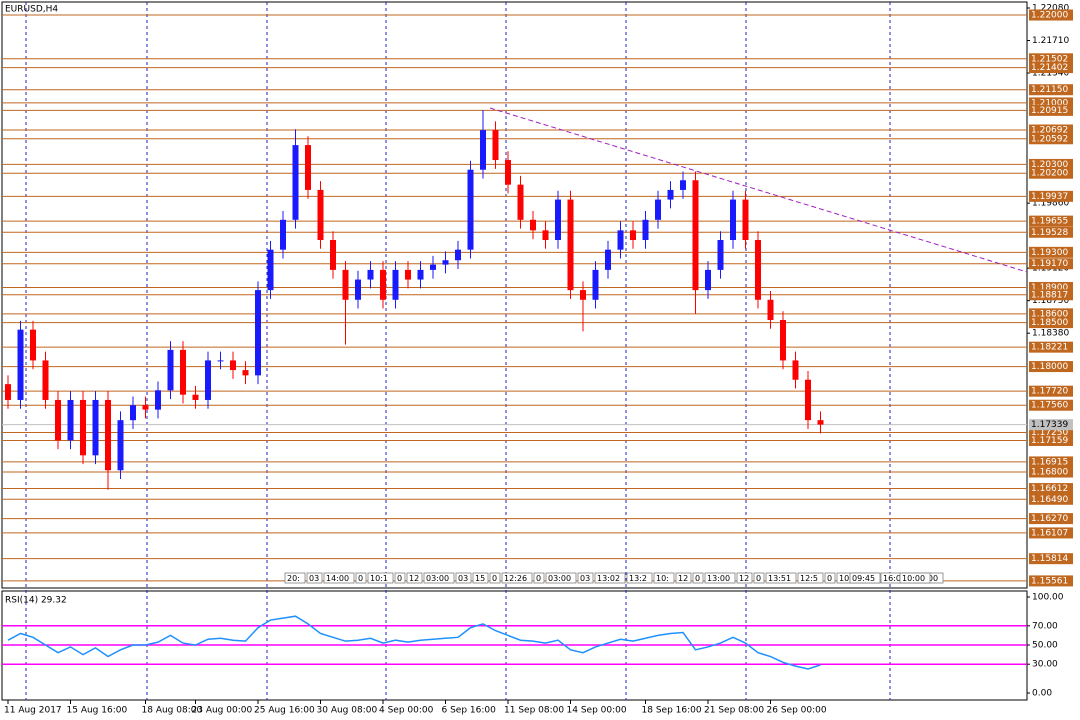 Image resolution: width=1080 pixels, height=720 pixels. I want to click on level-label: 1.20200, so click(1049, 174).